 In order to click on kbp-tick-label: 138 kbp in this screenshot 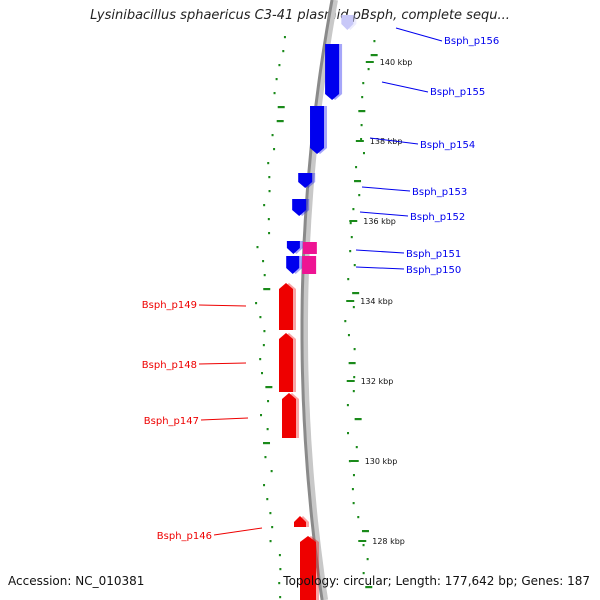, I will do `click(386, 141)`.